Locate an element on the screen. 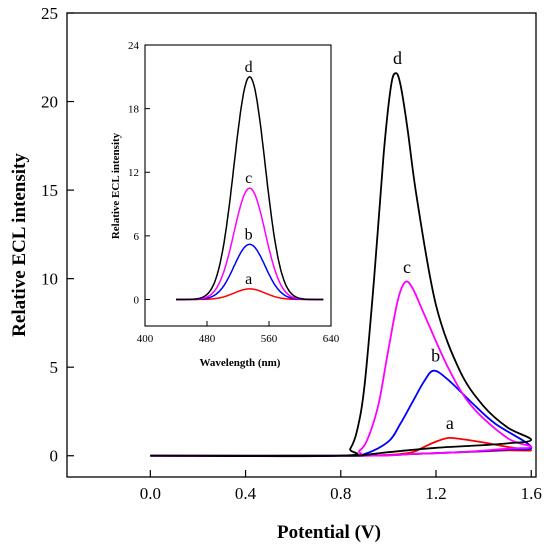 The width and height of the screenshot is (550, 546). inset-x-tick-label: 560 is located at coordinates (269, 339).